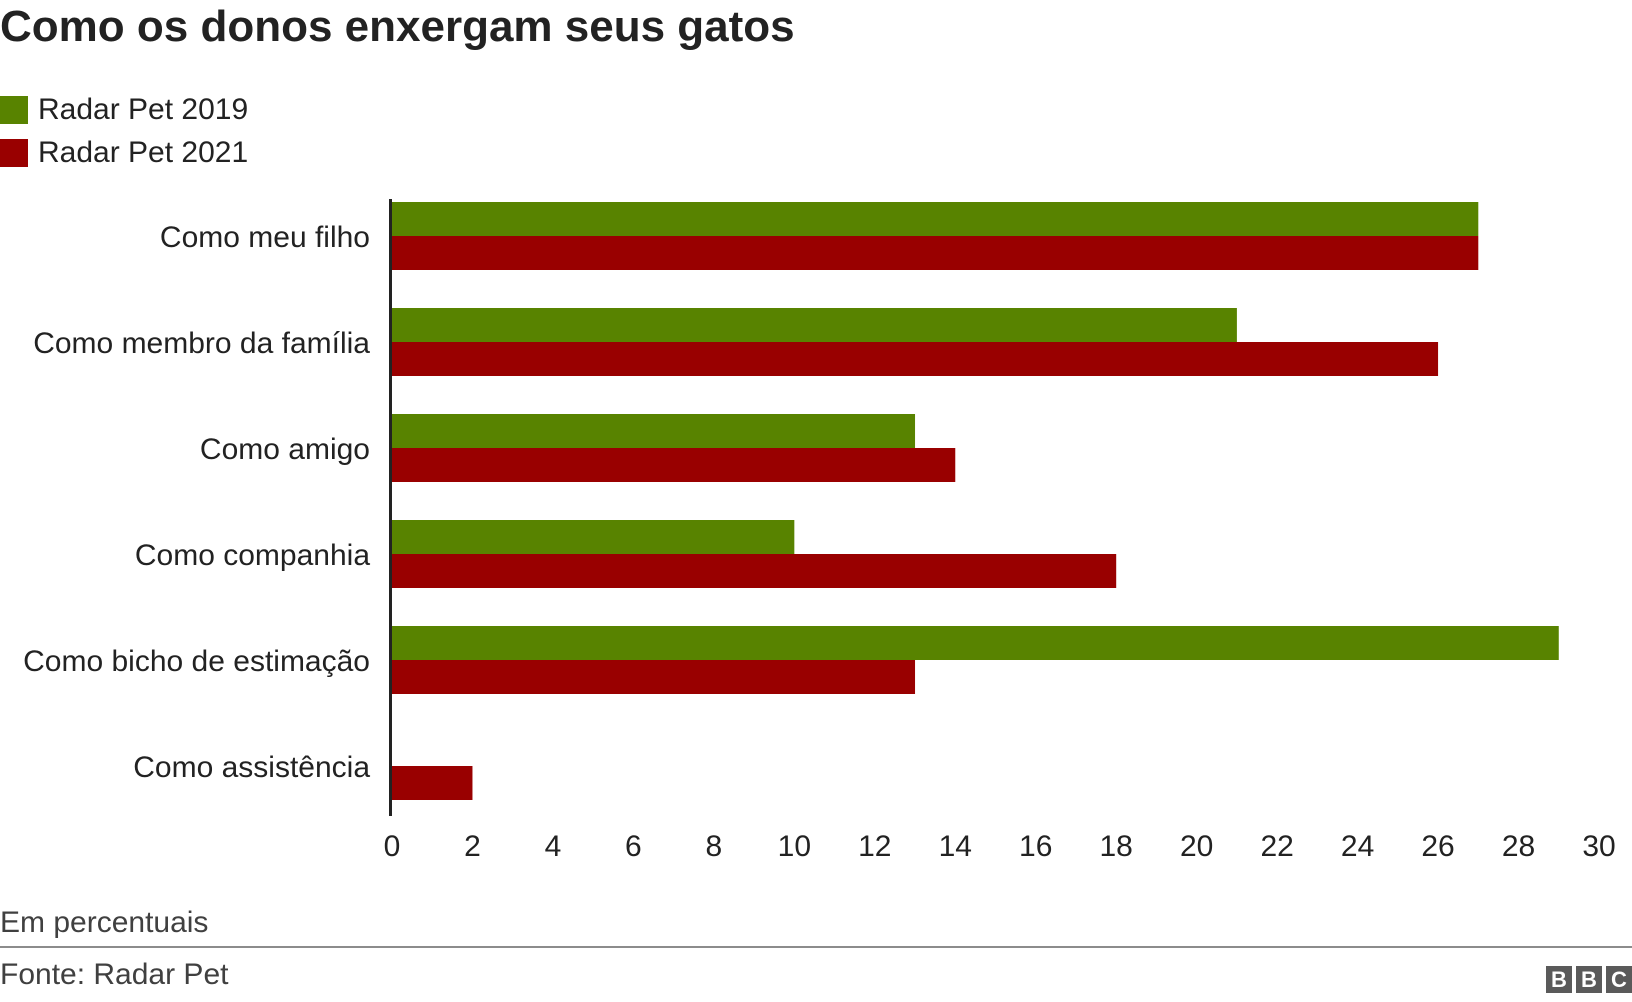 Image resolution: width=1632 pixels, height=1002 pixels. I want to click on x-tick-label: 26, so click(1437, 846).